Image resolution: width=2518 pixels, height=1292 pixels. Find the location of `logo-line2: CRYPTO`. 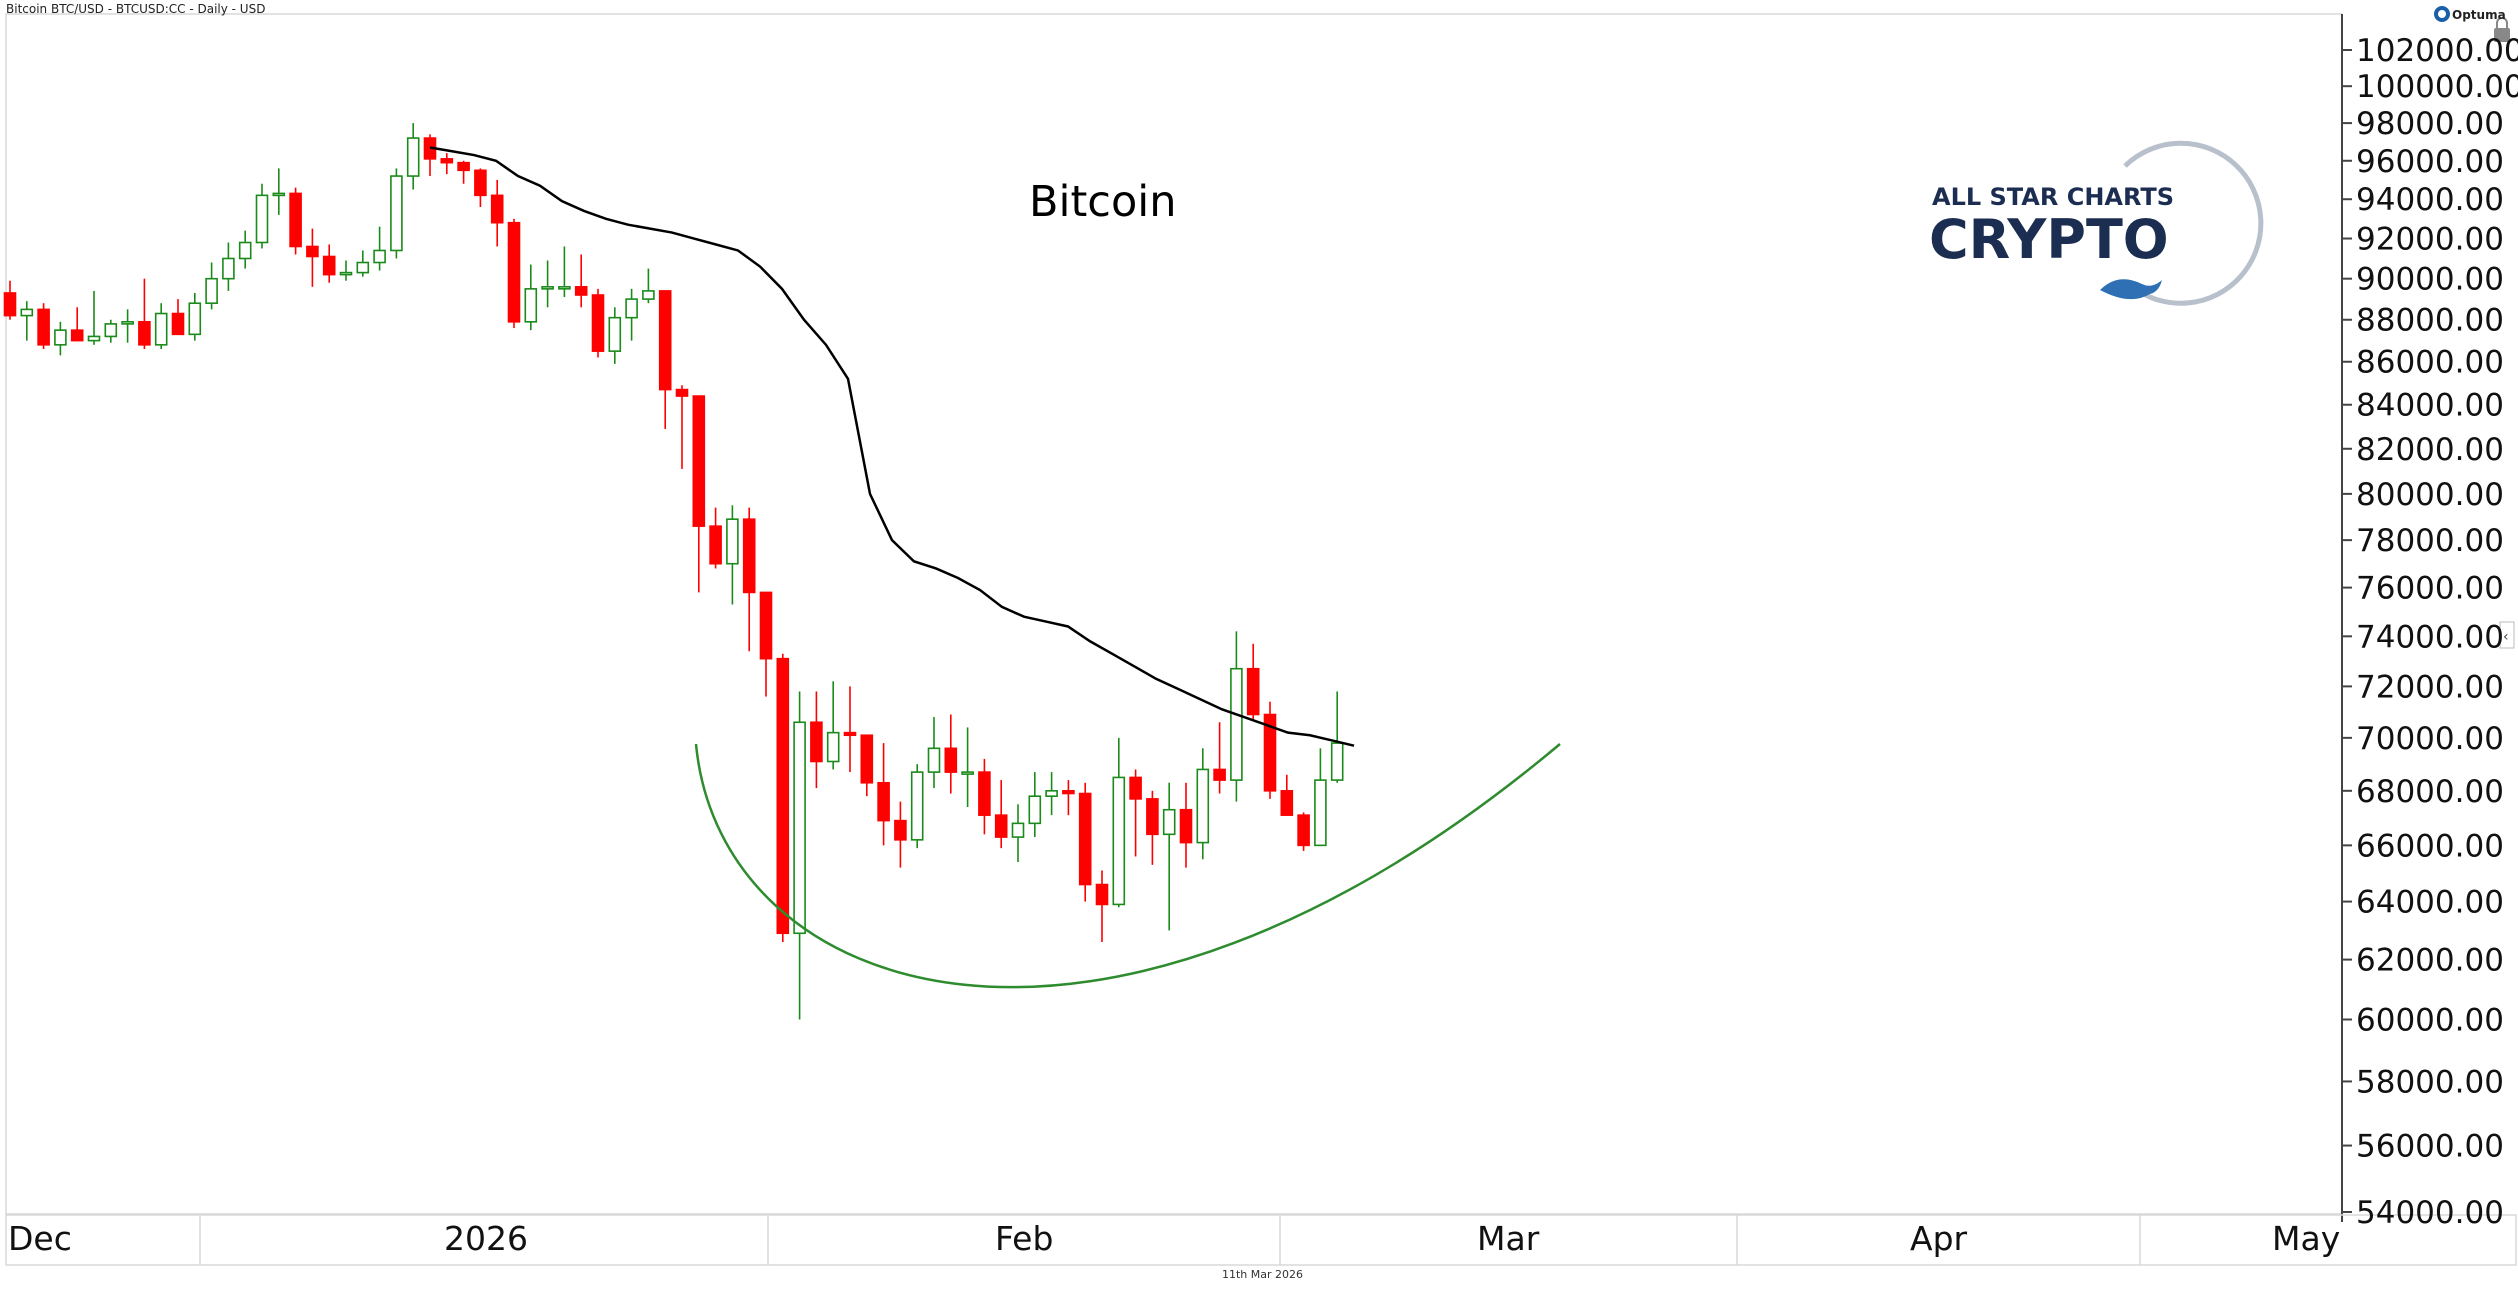

logo-line2: CRYPTO is located at coordinates (2049, 239).